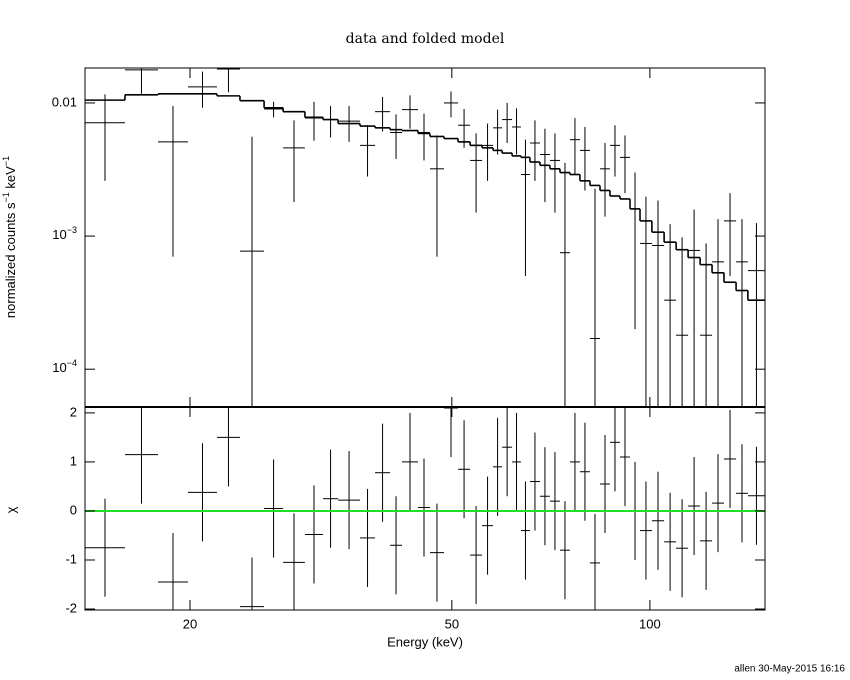 This screenshot has width=850, height=680. I want to click on y-tick-label: -1, so click(71, 558).